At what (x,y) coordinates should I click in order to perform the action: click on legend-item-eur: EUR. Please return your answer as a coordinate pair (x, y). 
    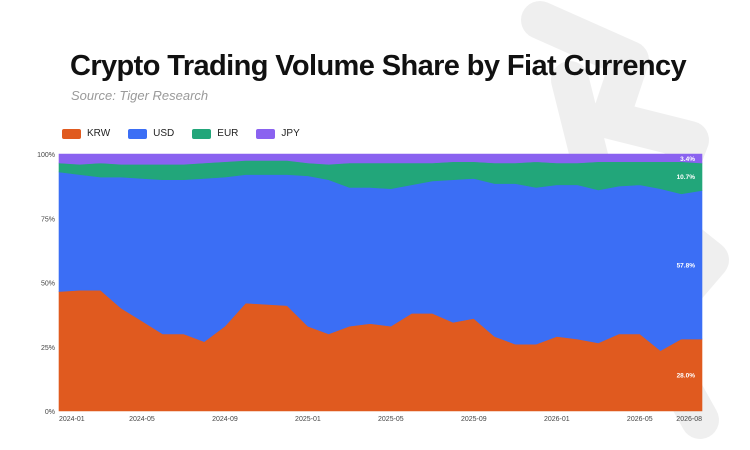
    Looking at the image, I should click on (215, 133).